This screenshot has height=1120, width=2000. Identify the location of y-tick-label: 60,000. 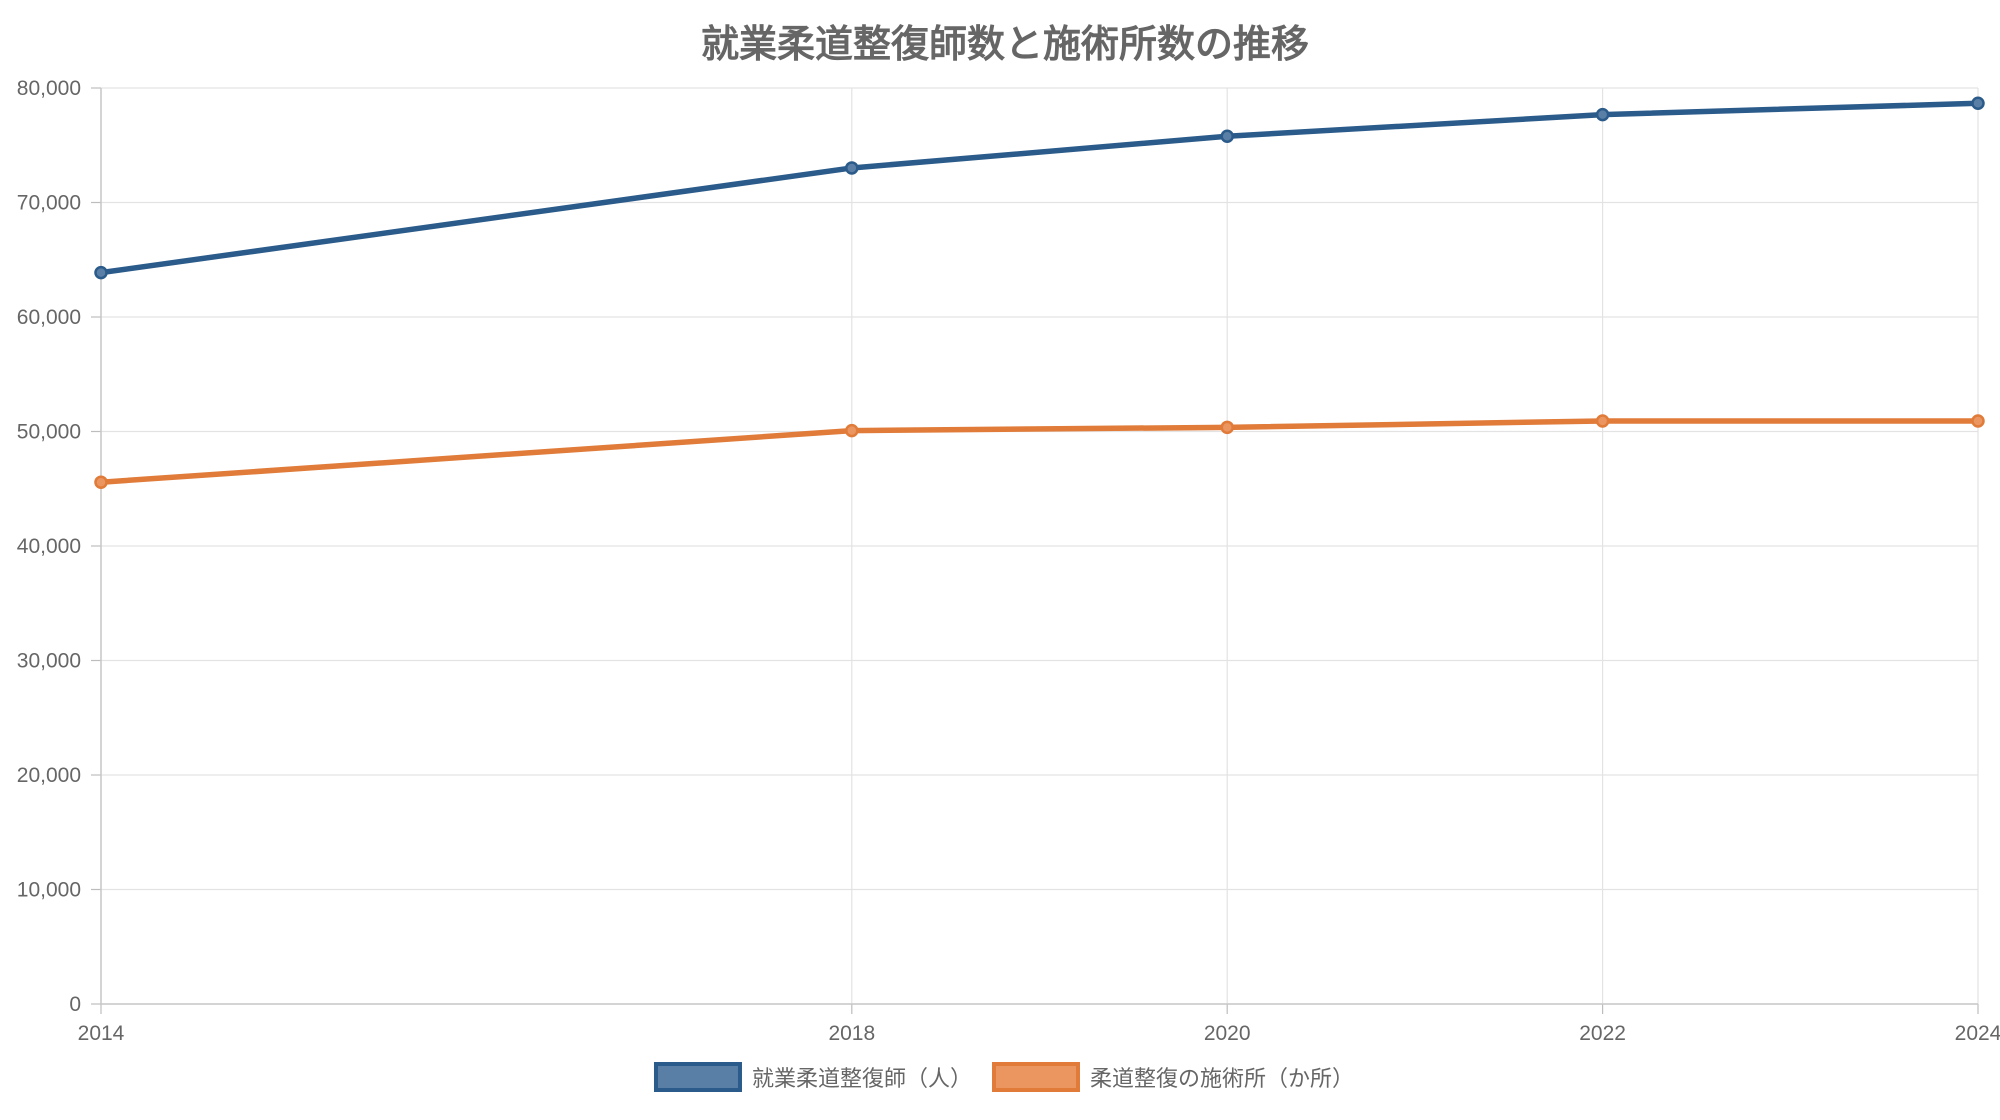
(49, 317).